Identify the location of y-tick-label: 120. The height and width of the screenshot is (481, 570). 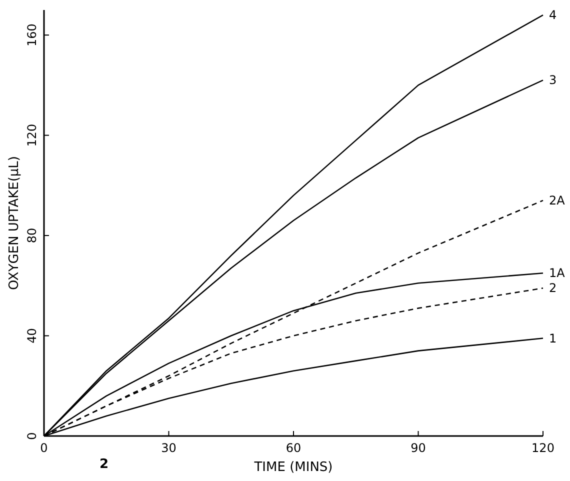
(32, 135).